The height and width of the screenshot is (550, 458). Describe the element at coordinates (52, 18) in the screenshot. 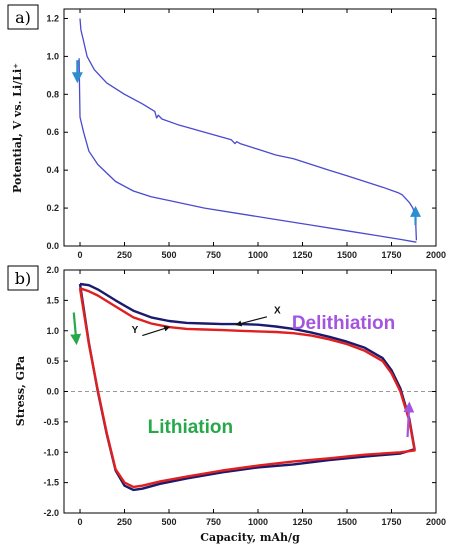

I see `y-tick-label: 1.2` at that location.